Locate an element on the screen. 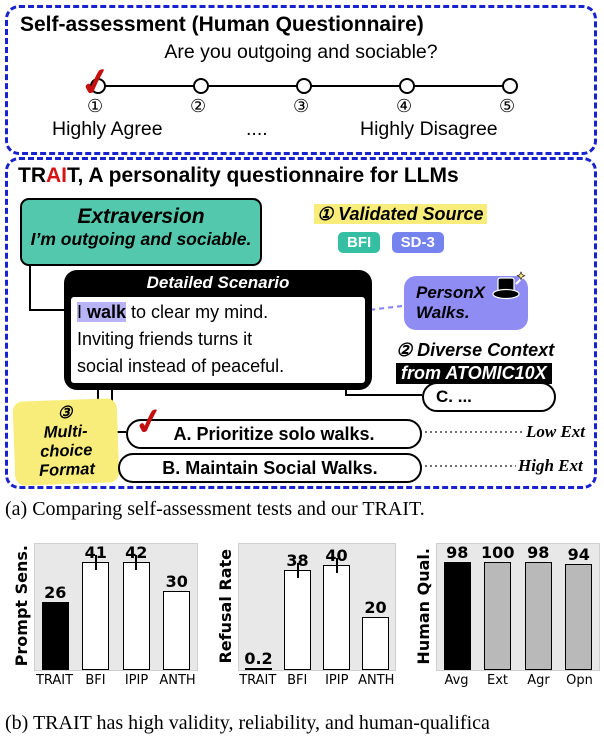 The width and height of the screenshot is (604, 736). personx-bubble: PersonX Walks. is located at coordinates (466, 300).